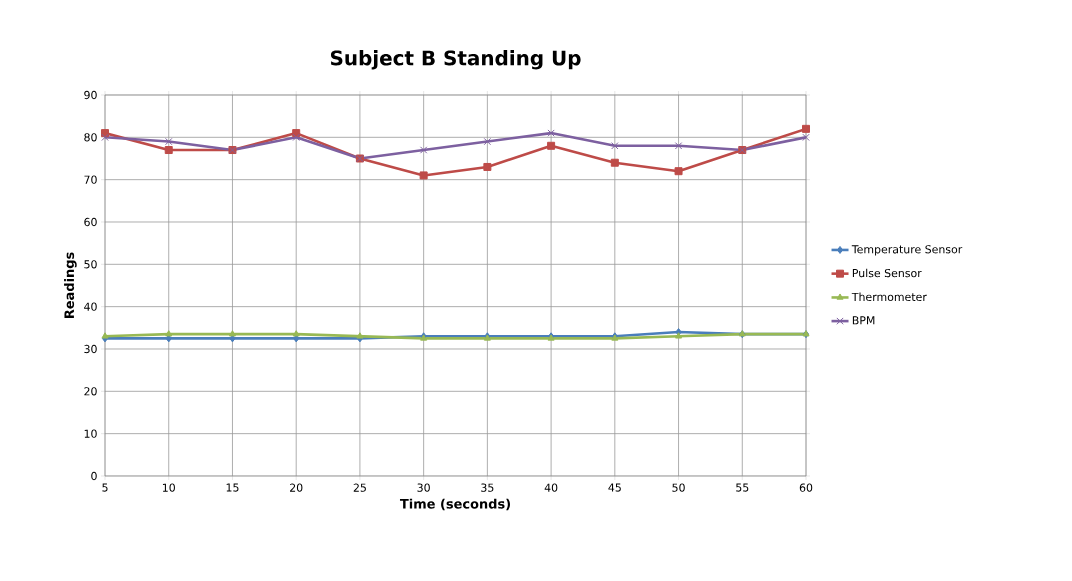 Image resolution: width=1072 pixels, height=581 pixels. Describe the element at coordinates (90, 179) in the screenshot. I see `y-tick-label: 70` at that location.